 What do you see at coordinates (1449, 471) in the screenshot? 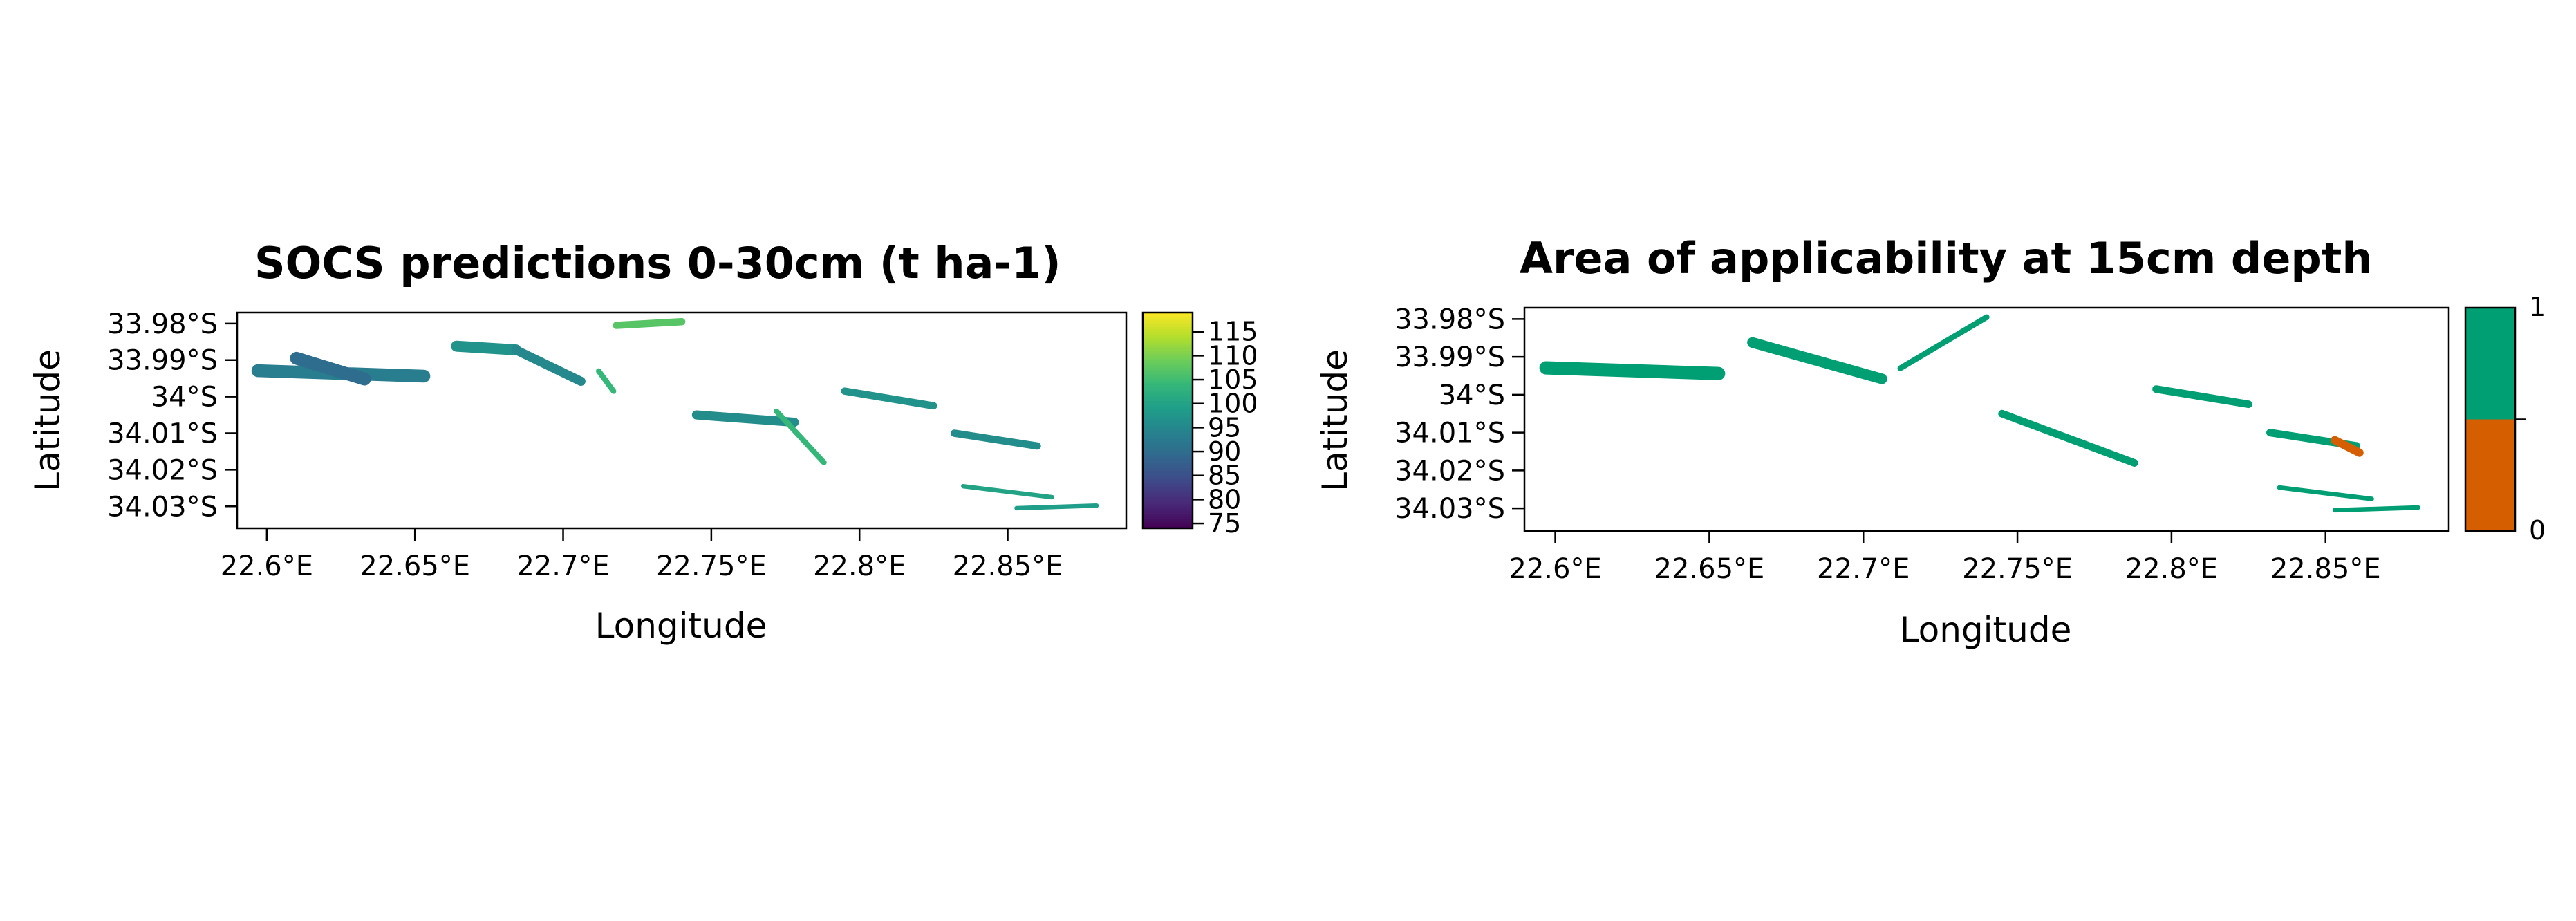
I see `y-tick-label: 34.02°S` at bounding box center [1449, 471].